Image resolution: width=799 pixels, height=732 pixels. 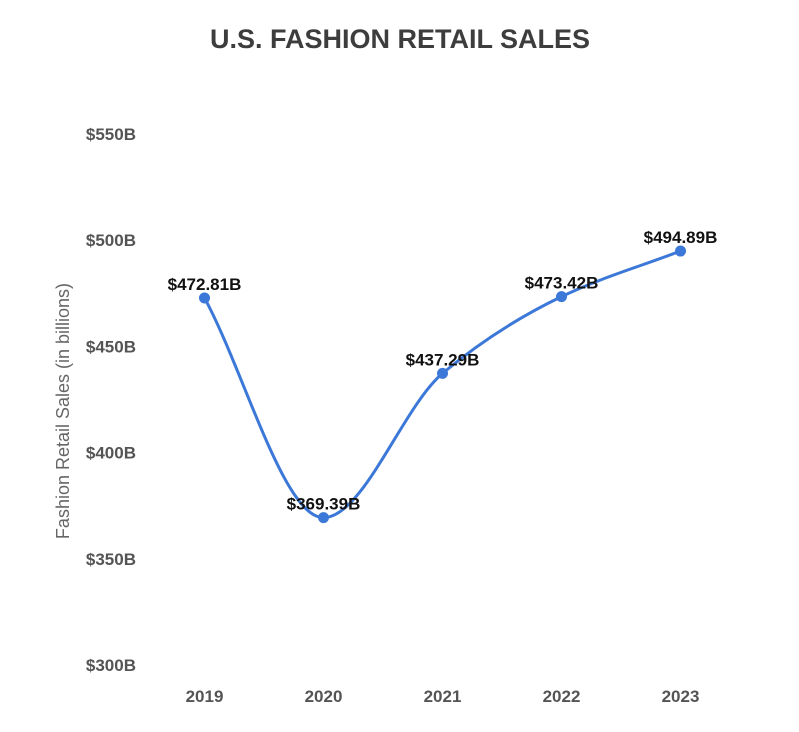 What do you see at coordinates (205, 284) in the screenshot?
I see `data-label: $472.81B` at bounding box center [205, 284].